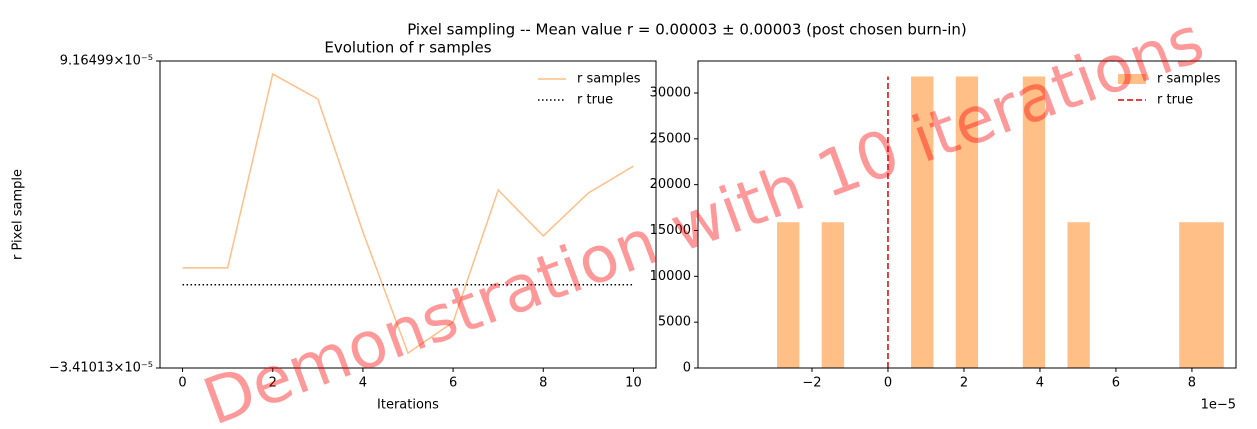 The width and height of the screenshot is (1257, 429). Describe the element at coordinates (101, 368) in the screenshot. I see `y-tick-label: −3.41013×10⁻⁵` at that location.